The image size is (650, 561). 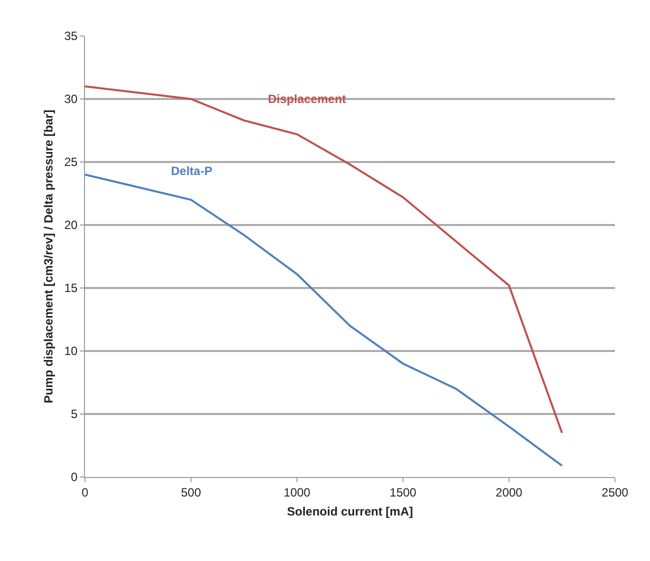 What do you see at coordinates (71, 225) in the screenshot?
I see `y-tick-label: 20` at bounding box center [71, 225].